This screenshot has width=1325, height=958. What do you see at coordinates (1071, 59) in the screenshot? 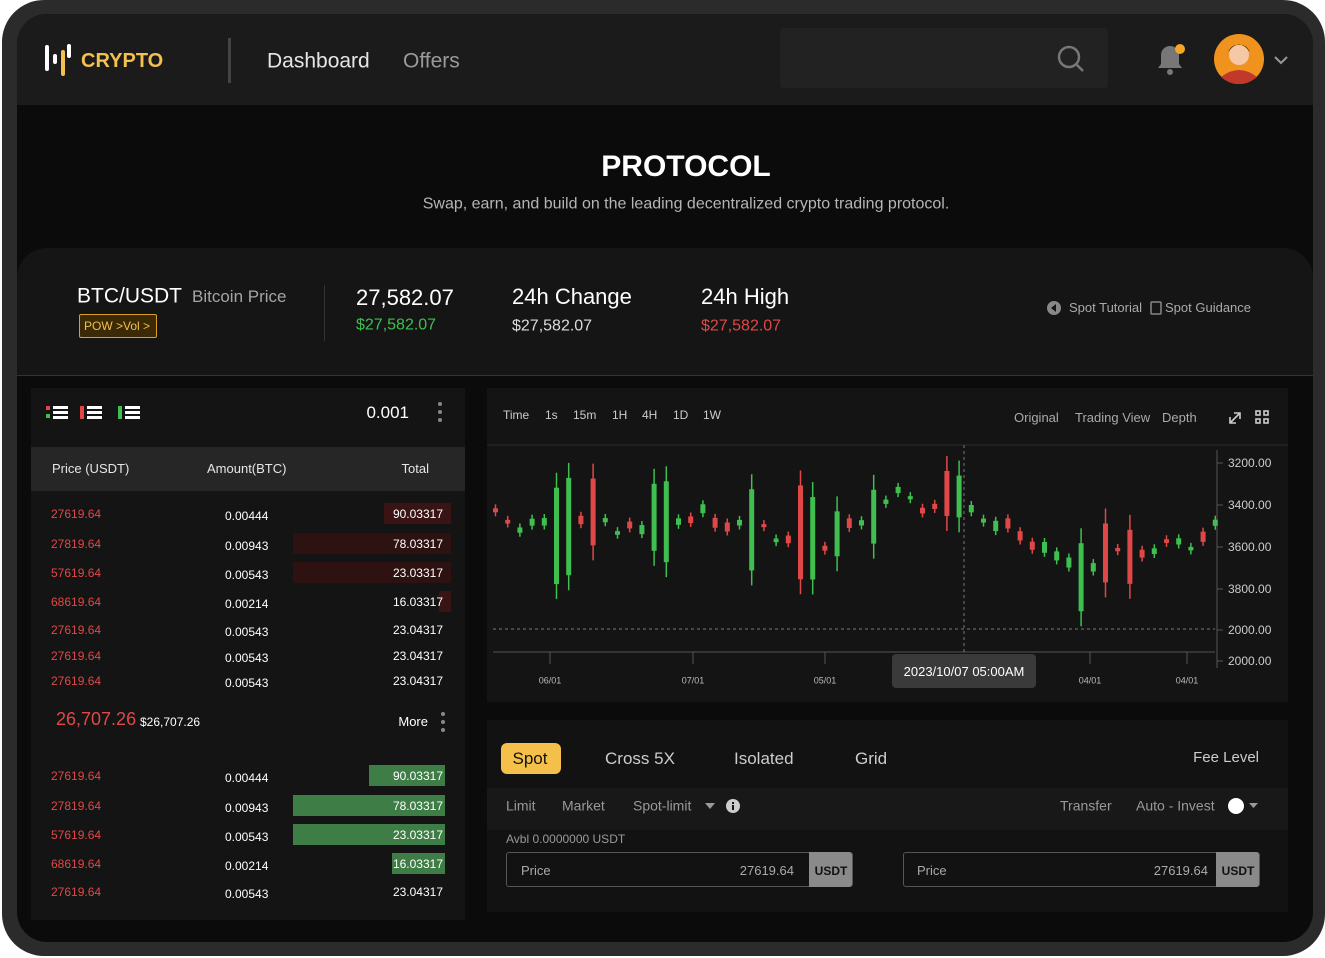
I see `search-icon` at bounding box center [1071, 59].